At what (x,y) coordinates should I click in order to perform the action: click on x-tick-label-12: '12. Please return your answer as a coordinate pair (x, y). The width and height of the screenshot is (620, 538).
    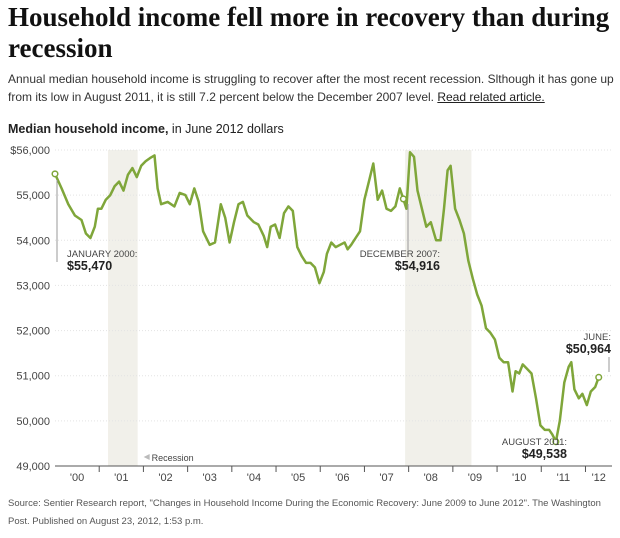
    Looking at the image, I should click on (599, 478).